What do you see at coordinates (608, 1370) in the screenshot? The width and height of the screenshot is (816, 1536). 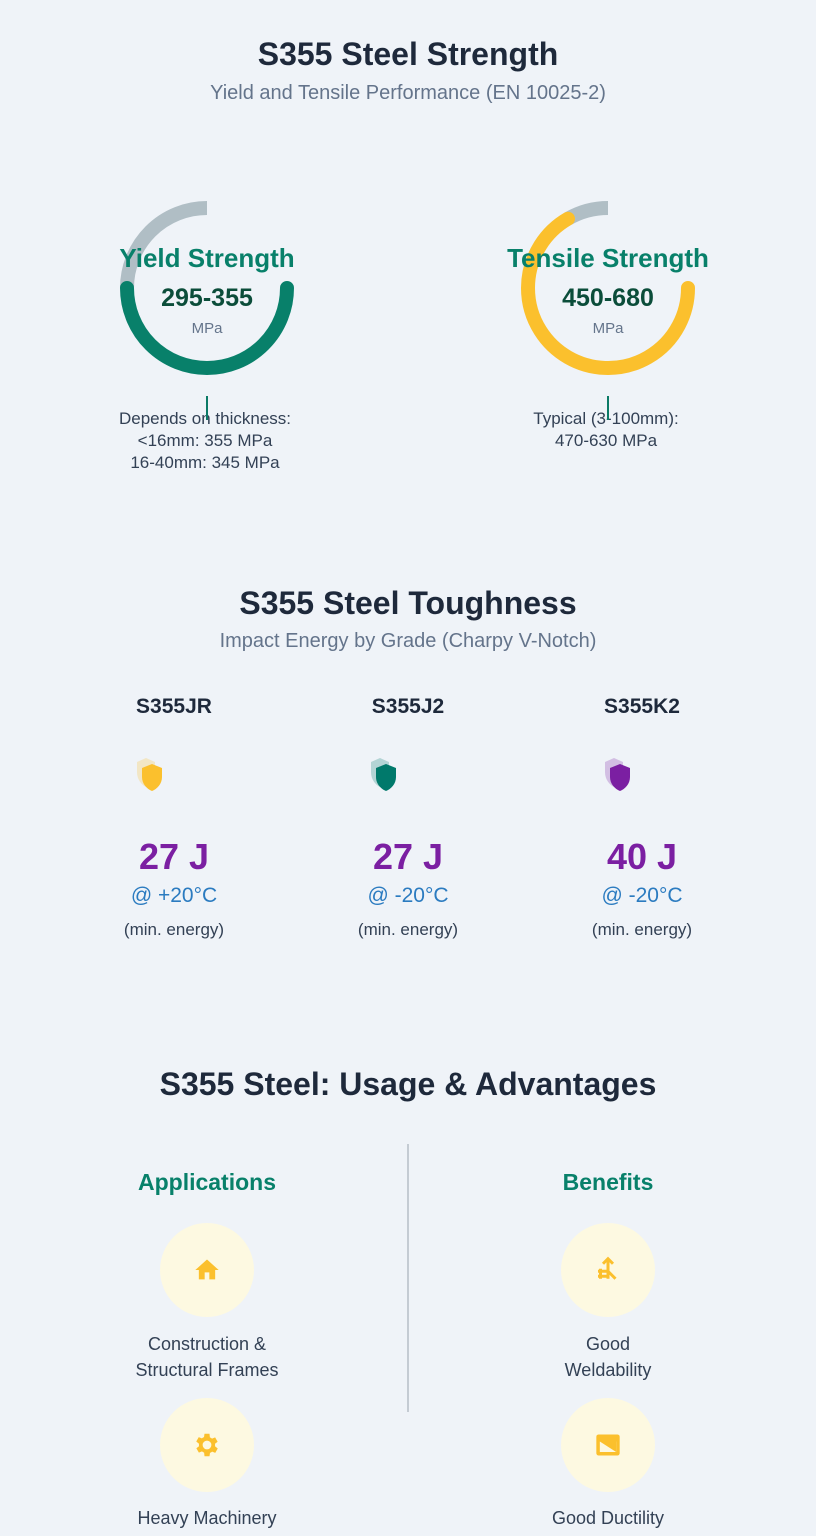 I see `item-line: Weldability` at bounding box center [608, 1370].